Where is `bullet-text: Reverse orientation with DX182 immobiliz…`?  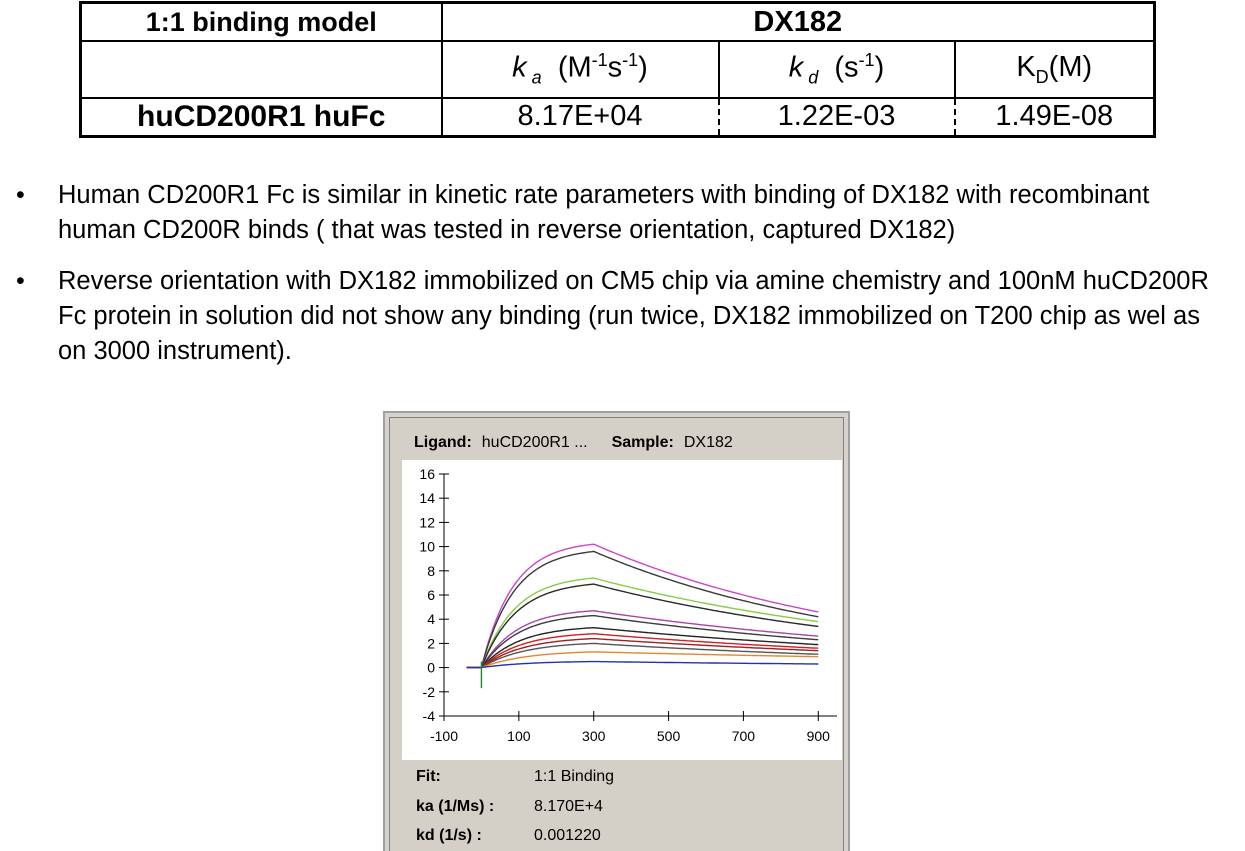
bullet-text: Reverse orientation with DX182 immobiliz… is located at coordinates (633, 316).